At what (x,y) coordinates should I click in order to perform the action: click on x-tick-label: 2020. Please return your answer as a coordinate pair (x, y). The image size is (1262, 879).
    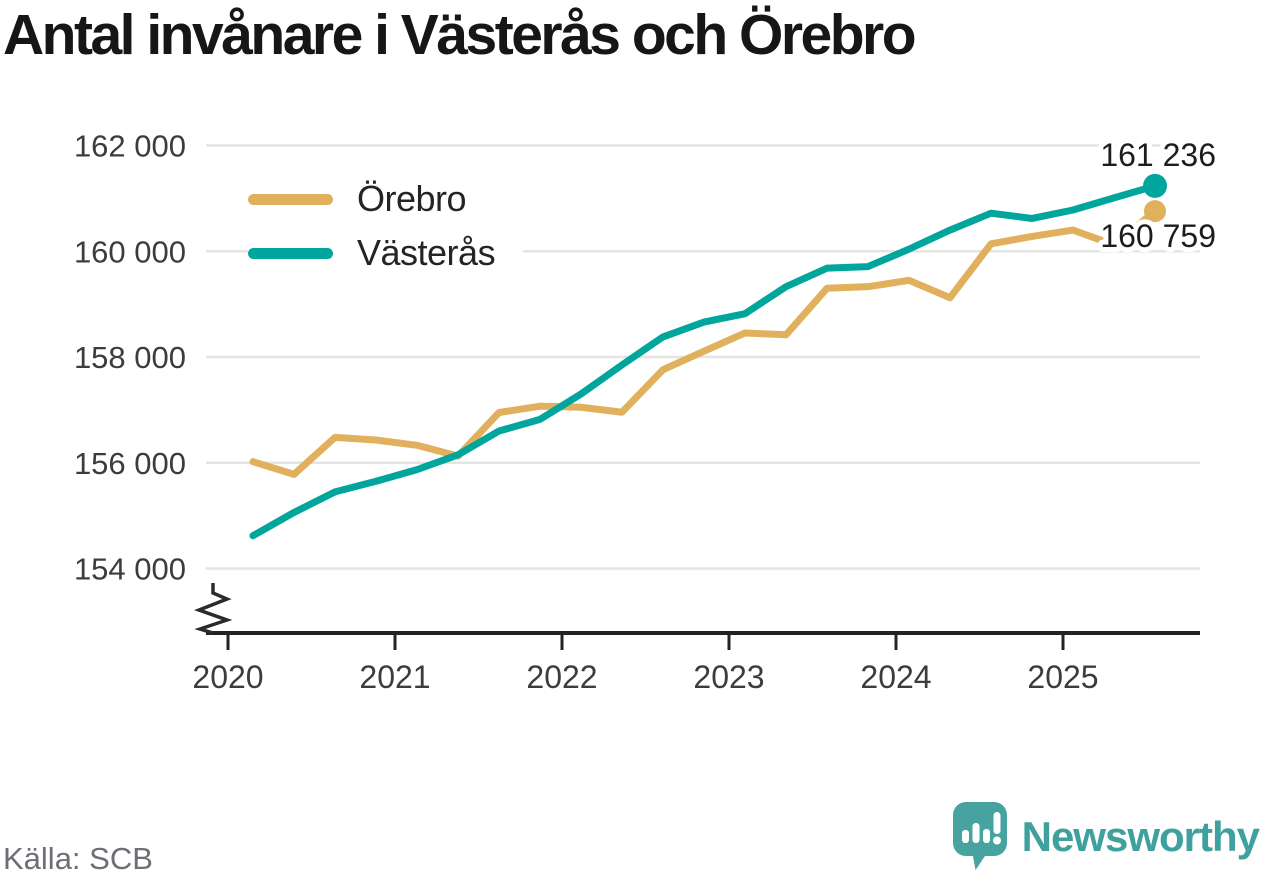
    Looking at the image, I should click on (227, 677).